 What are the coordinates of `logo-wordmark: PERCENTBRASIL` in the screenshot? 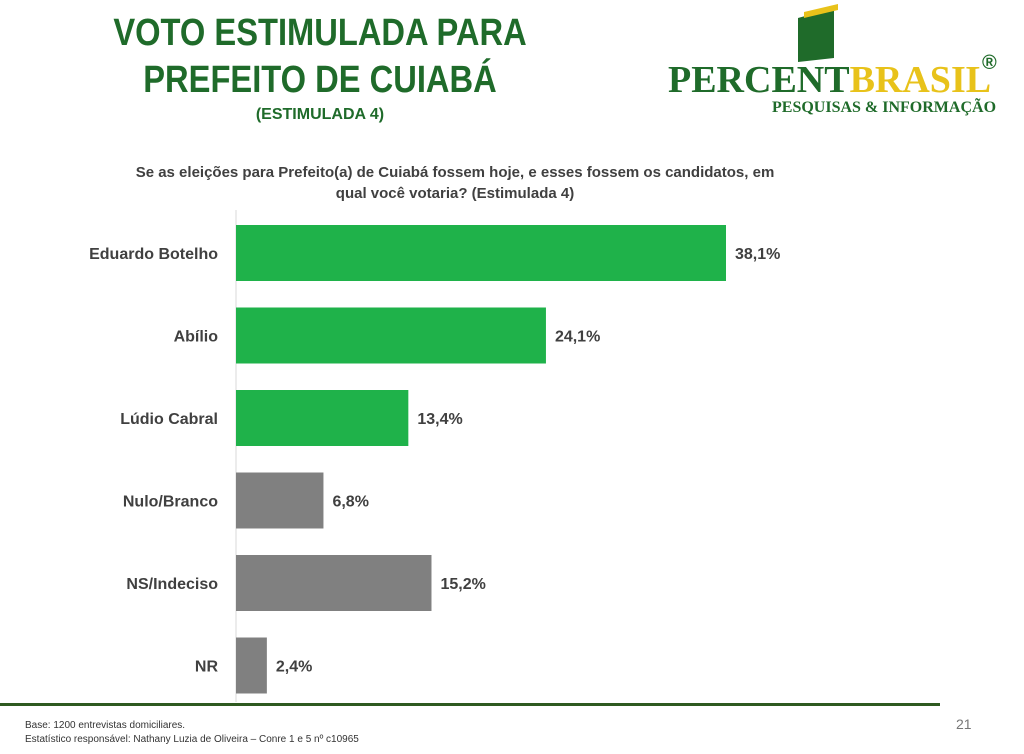 It's located at (829, 80).